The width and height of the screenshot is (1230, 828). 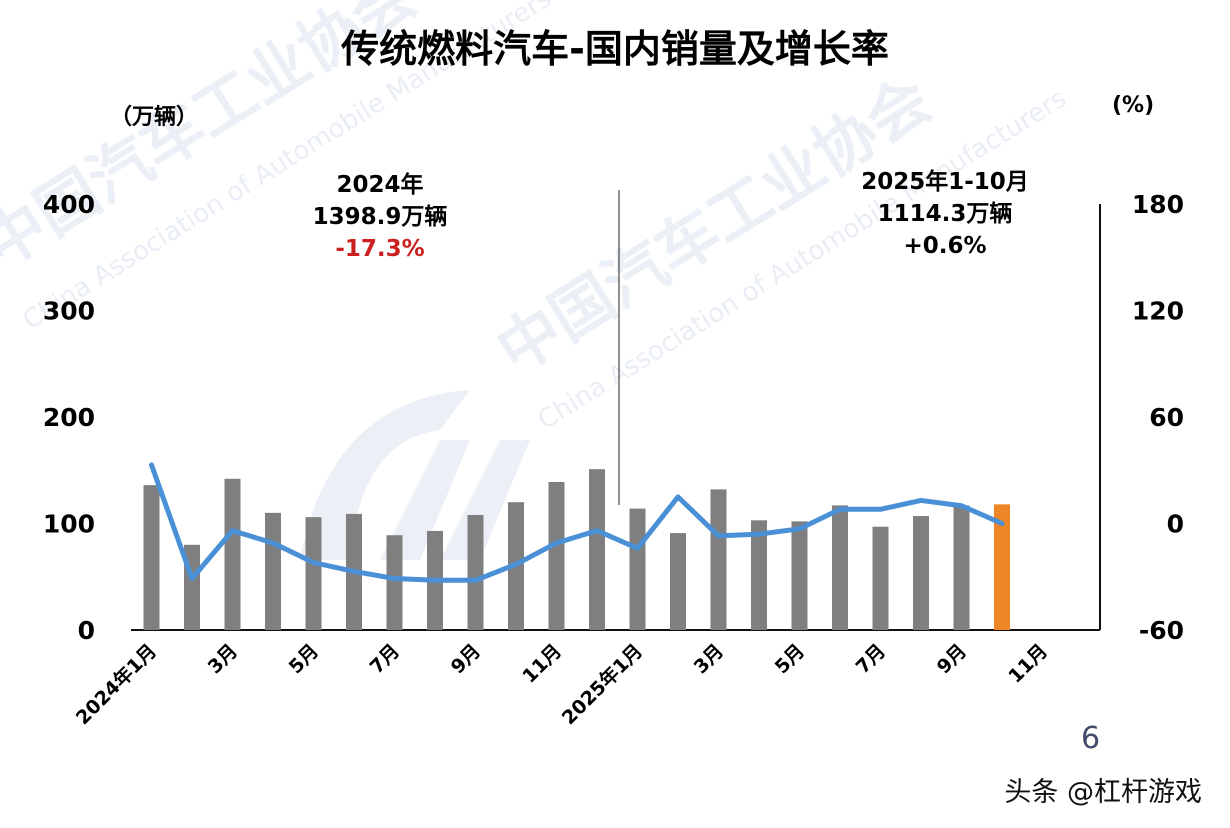 I want to click on bar-series, so click(x=576, y=549).